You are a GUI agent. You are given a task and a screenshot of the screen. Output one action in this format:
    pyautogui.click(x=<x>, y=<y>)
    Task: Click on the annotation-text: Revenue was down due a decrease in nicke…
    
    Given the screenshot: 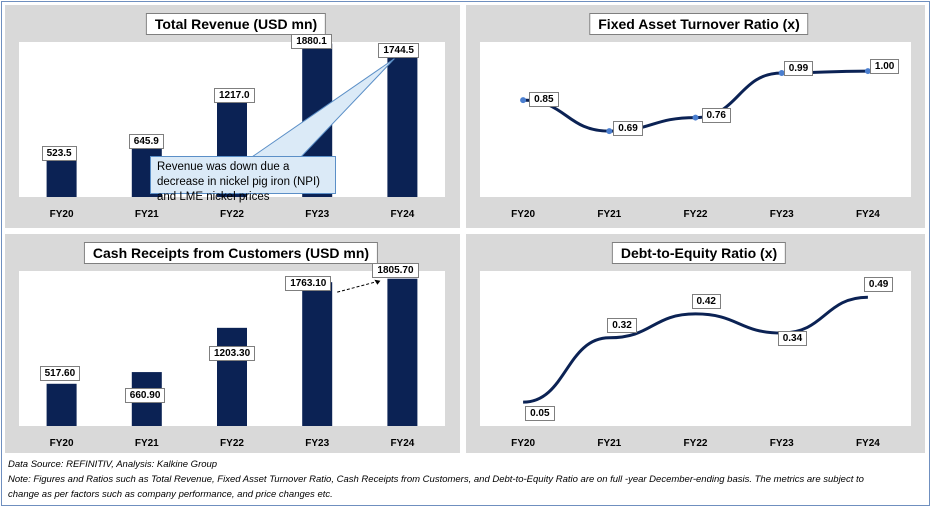 What is the action you would take?
    pyautogui.click(x=238, y=182)
    